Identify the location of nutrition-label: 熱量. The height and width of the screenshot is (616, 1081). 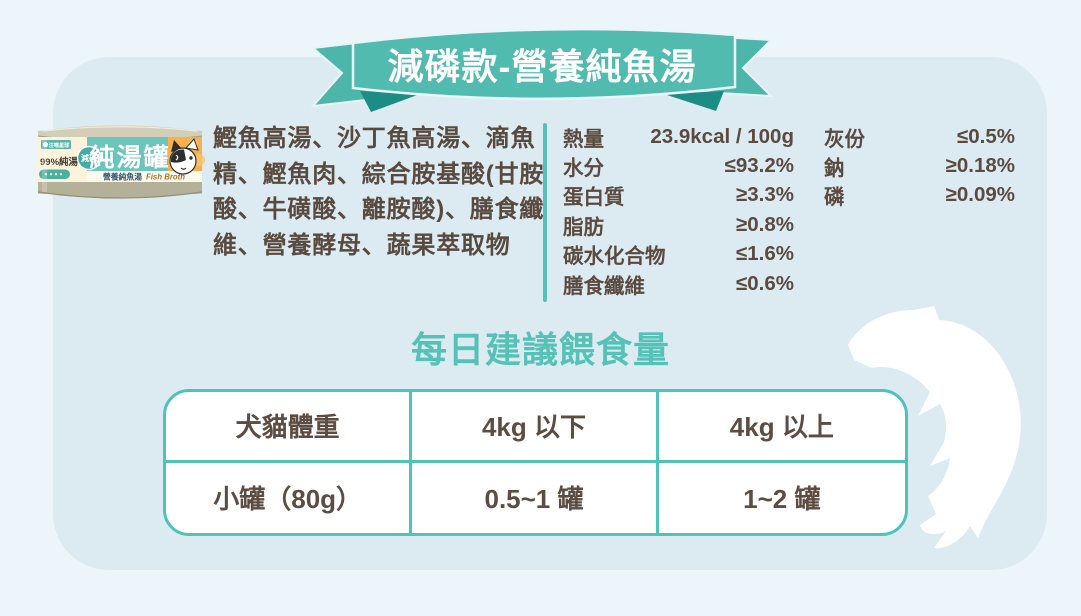
(583, 139).